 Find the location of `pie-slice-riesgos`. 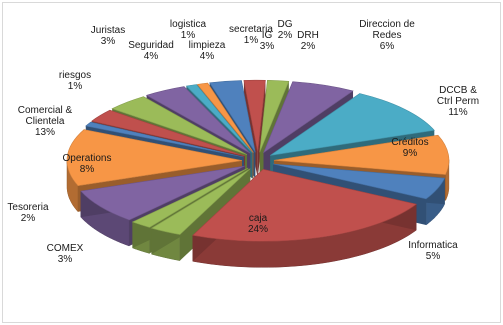

pie-slice-riesgos is located at coordinates (164, 139).